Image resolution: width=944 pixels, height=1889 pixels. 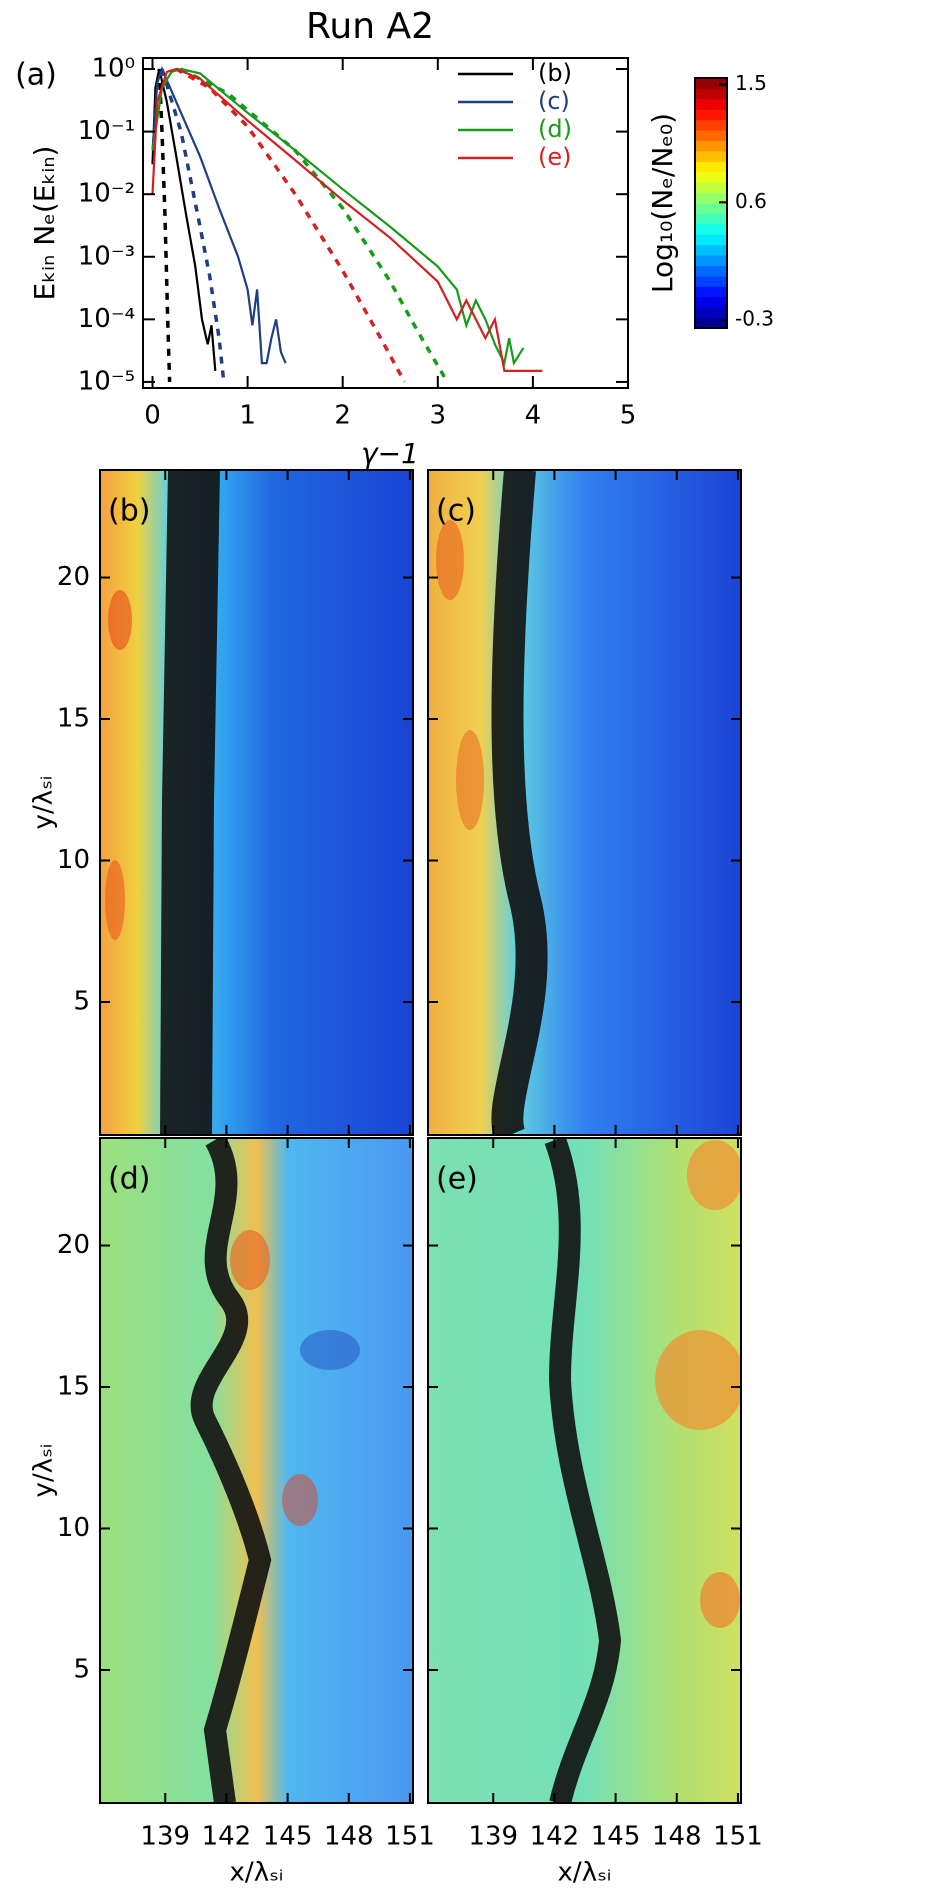 What do you see at coordinates (113, 69) in the screenshot?
I see `y-tick-label: 10⁰` at bounding box center [113, 69].